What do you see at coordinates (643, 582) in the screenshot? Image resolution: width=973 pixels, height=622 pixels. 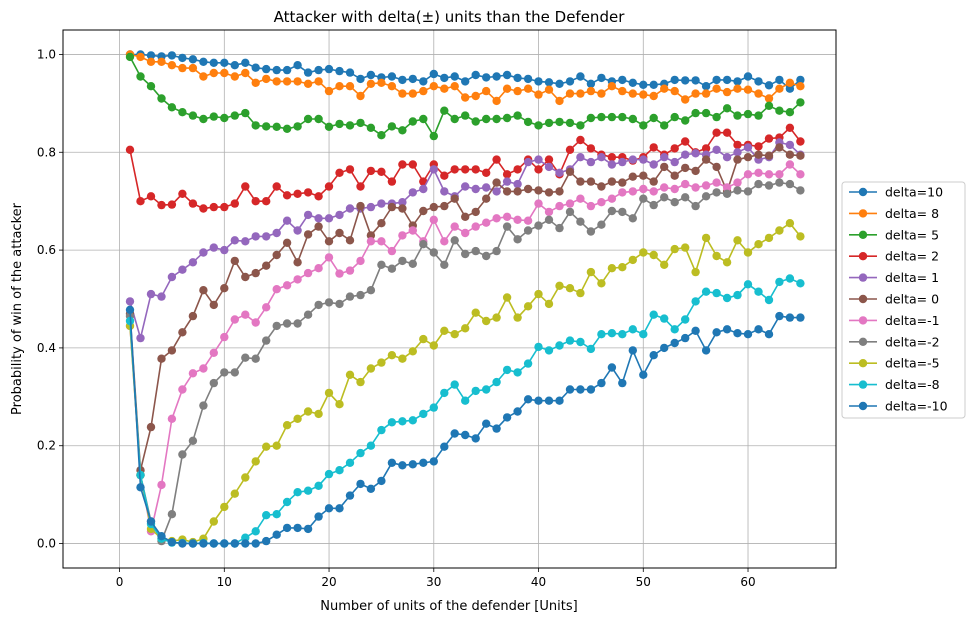 I see `x-tick-label: 50` at bounding box center [643, 582].